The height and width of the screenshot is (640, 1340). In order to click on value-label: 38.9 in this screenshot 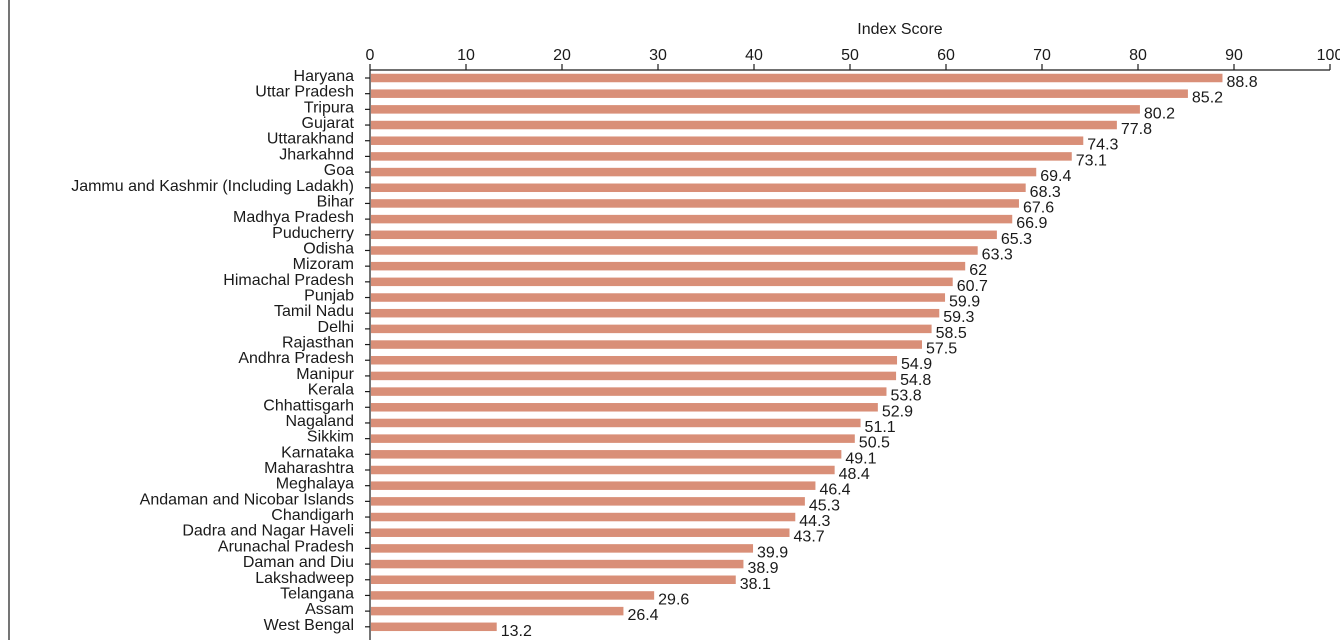, I will do `click(762, 568)`.